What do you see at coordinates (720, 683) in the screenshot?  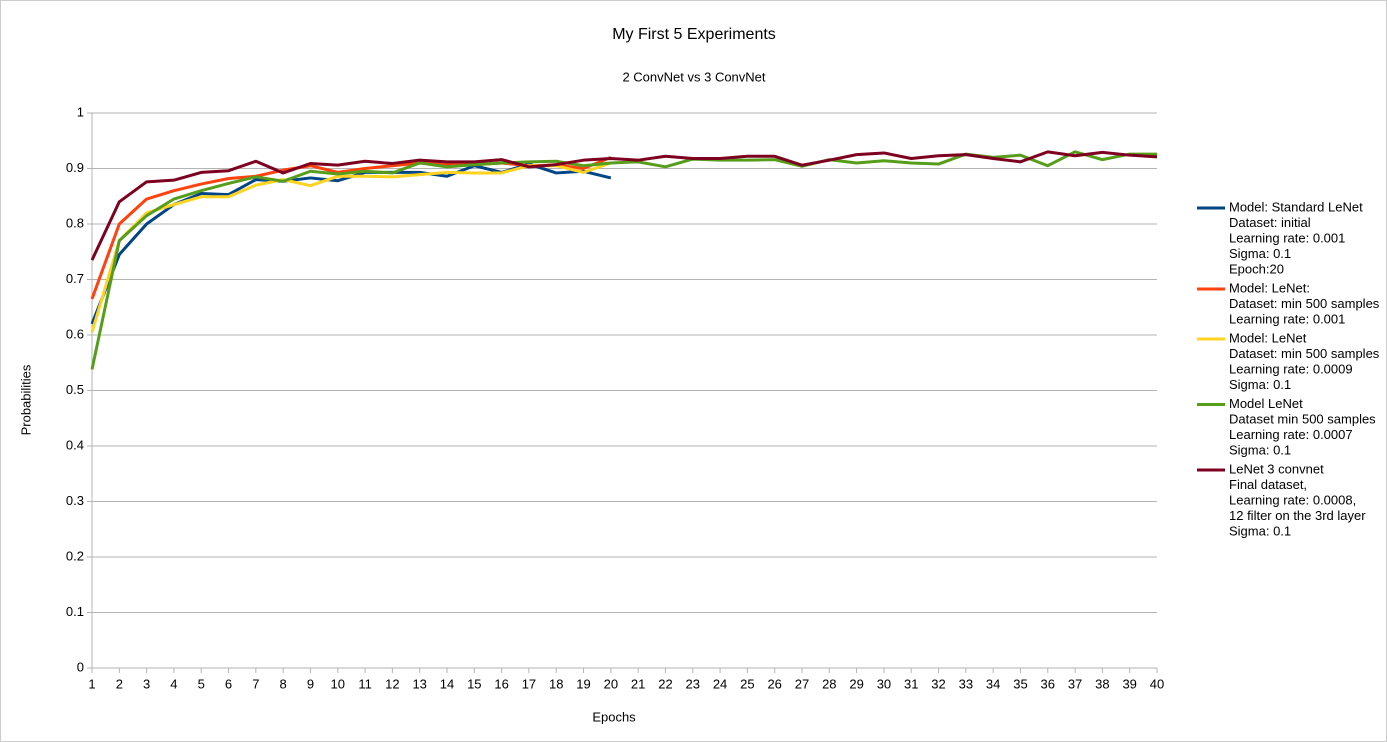 I see `x-tick-label: 24` at bounding box center [720, 683].